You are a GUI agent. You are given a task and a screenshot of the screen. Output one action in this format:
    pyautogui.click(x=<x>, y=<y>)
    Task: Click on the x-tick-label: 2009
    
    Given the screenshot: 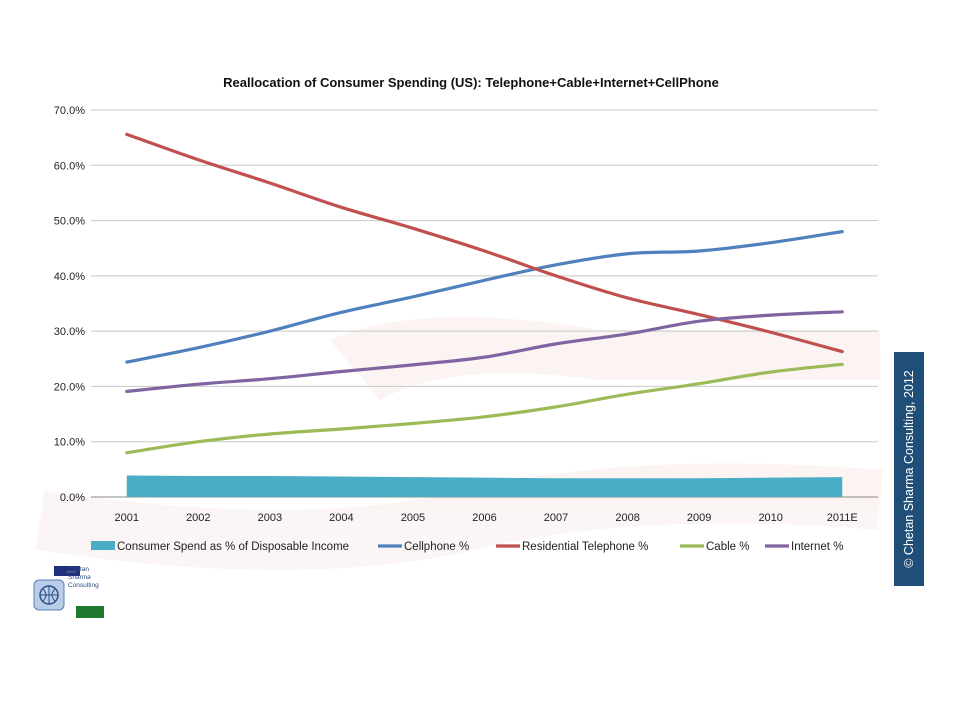 What is the action you would take?
    pyautogui.click(x=699, y=518)
    